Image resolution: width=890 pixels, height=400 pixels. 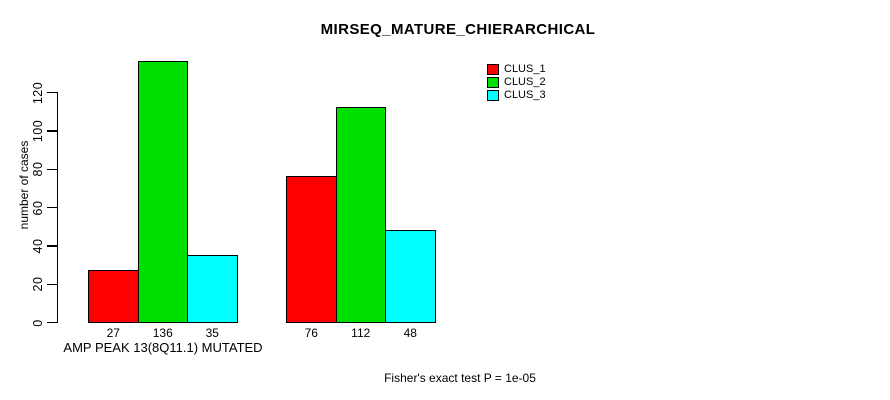 I want to click on y-tick-label-40: 40, so click(x=38, y=246).